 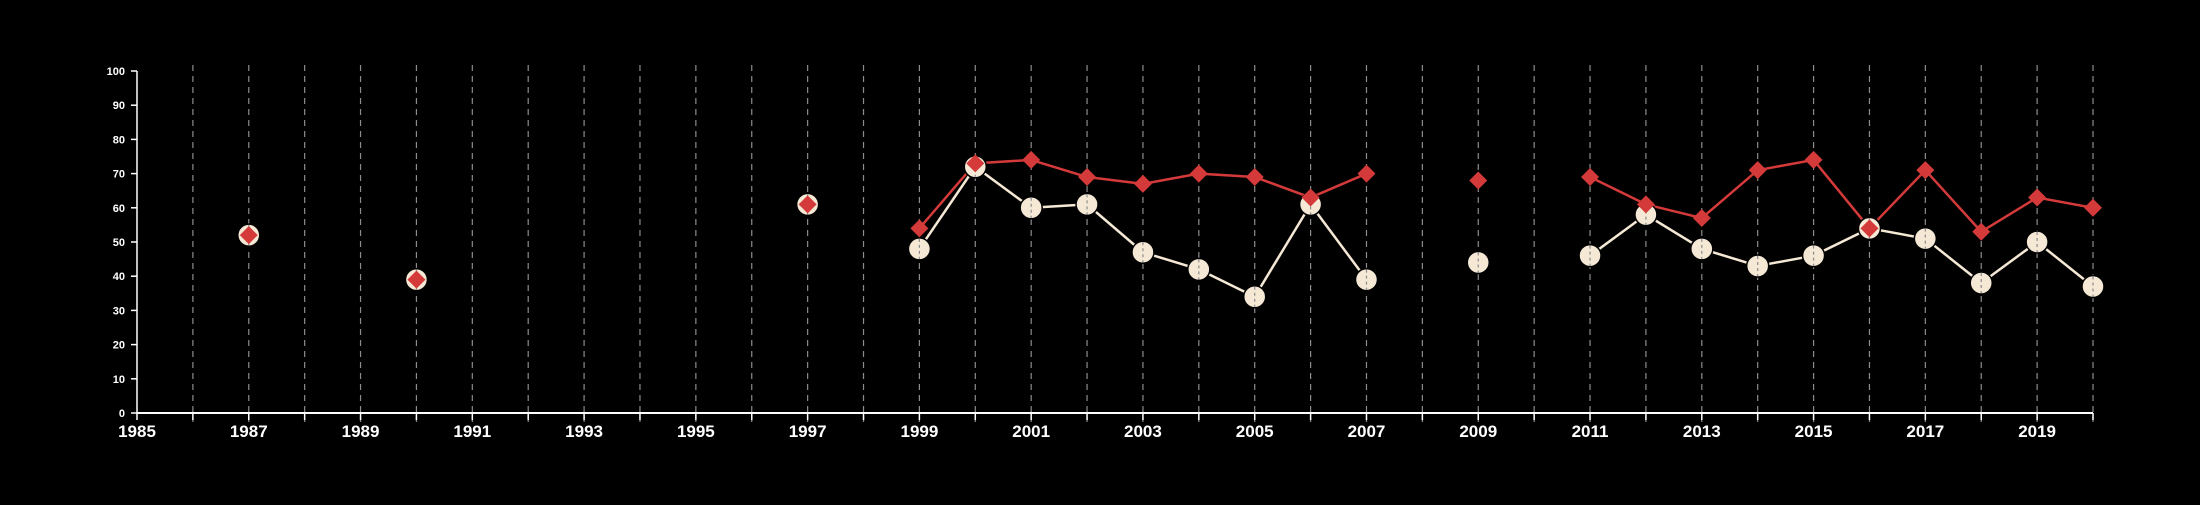 I want to click on x-tick-label: 2003, so click(x=1143, y=431).